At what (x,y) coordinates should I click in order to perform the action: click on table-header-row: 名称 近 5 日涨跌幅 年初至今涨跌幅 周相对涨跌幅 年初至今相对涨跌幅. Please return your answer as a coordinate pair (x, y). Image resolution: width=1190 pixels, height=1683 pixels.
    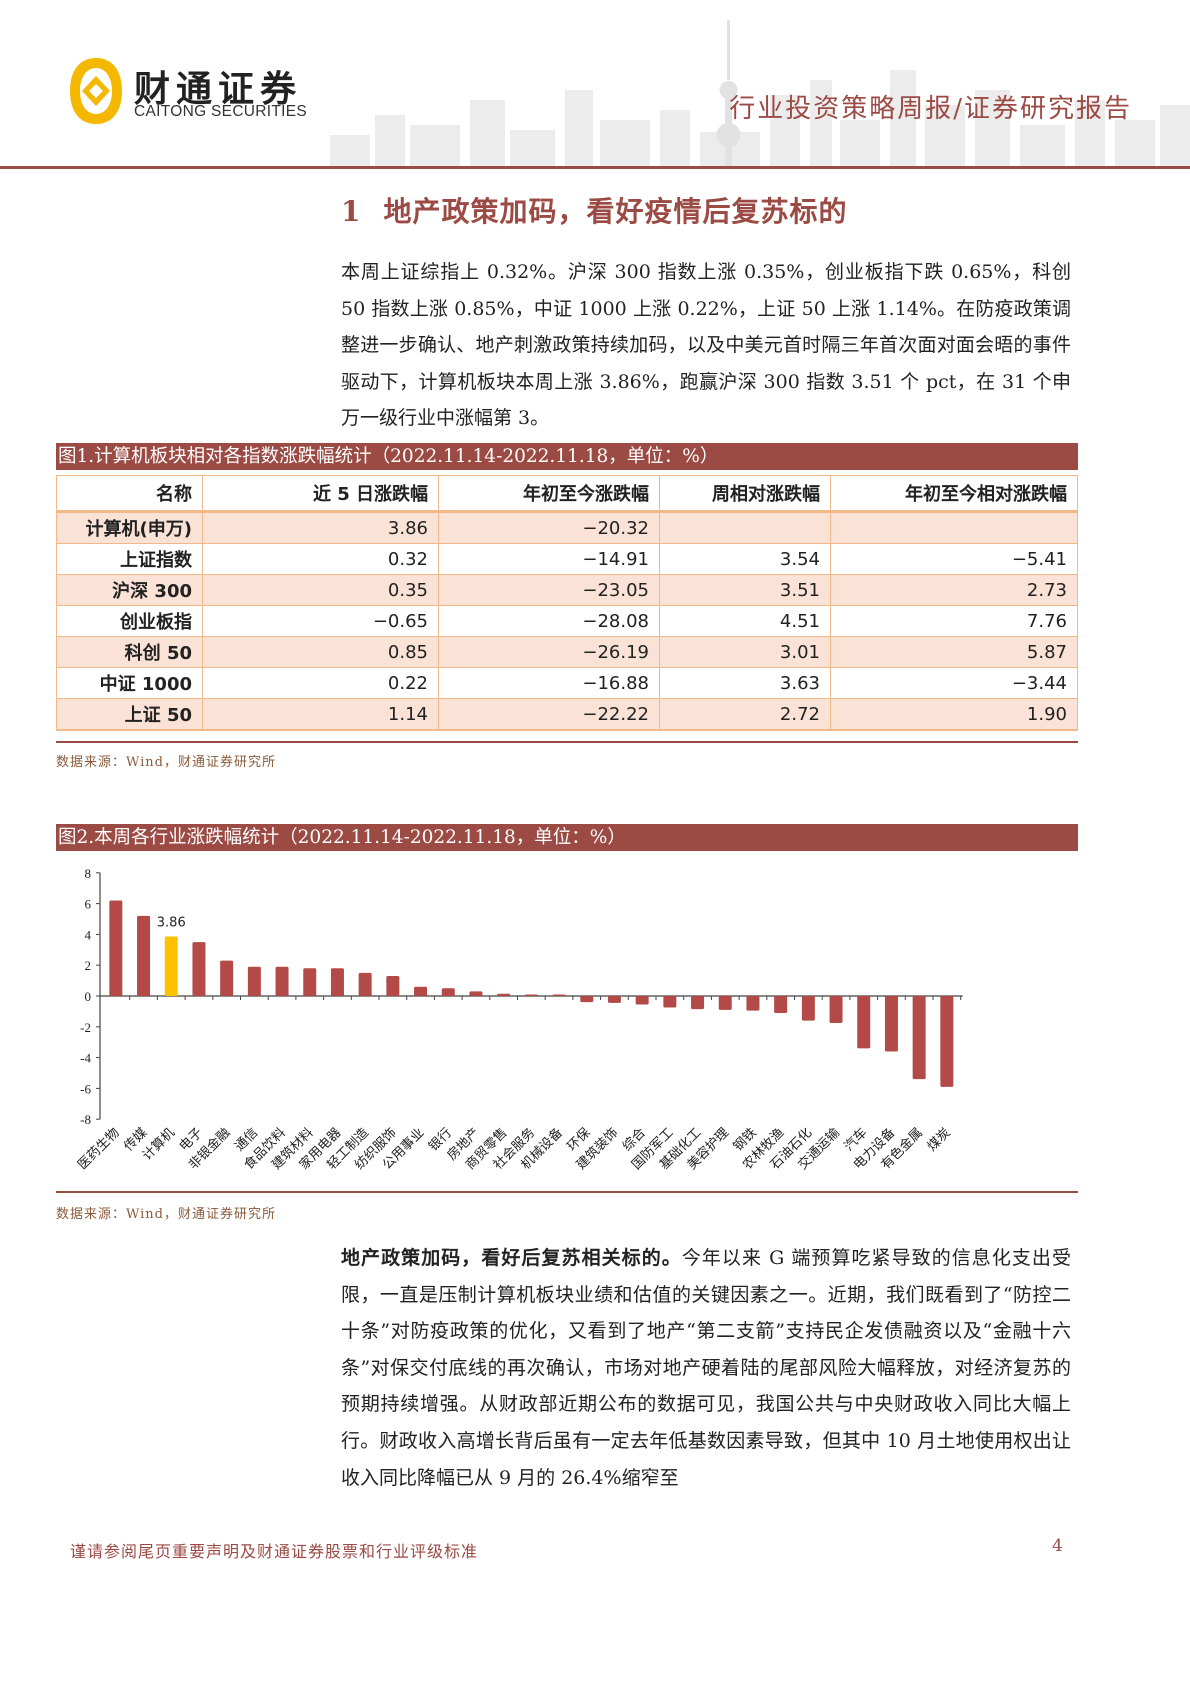
    Looking at the image, I should click on (567, 494).